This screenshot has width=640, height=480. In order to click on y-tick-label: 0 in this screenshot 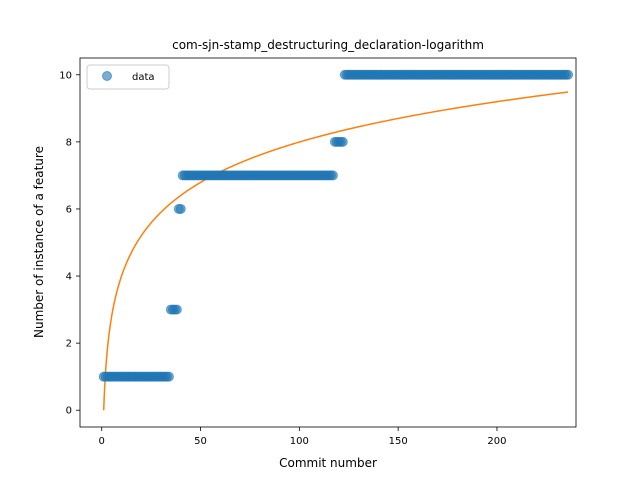, I will do `click(69, 411)`.